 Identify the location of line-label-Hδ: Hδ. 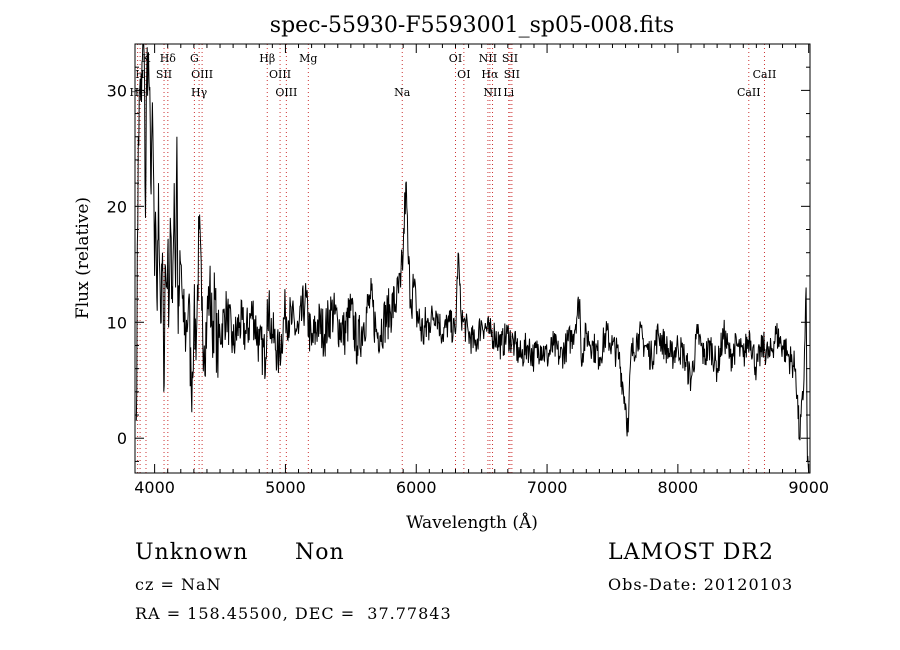
(168, 58).